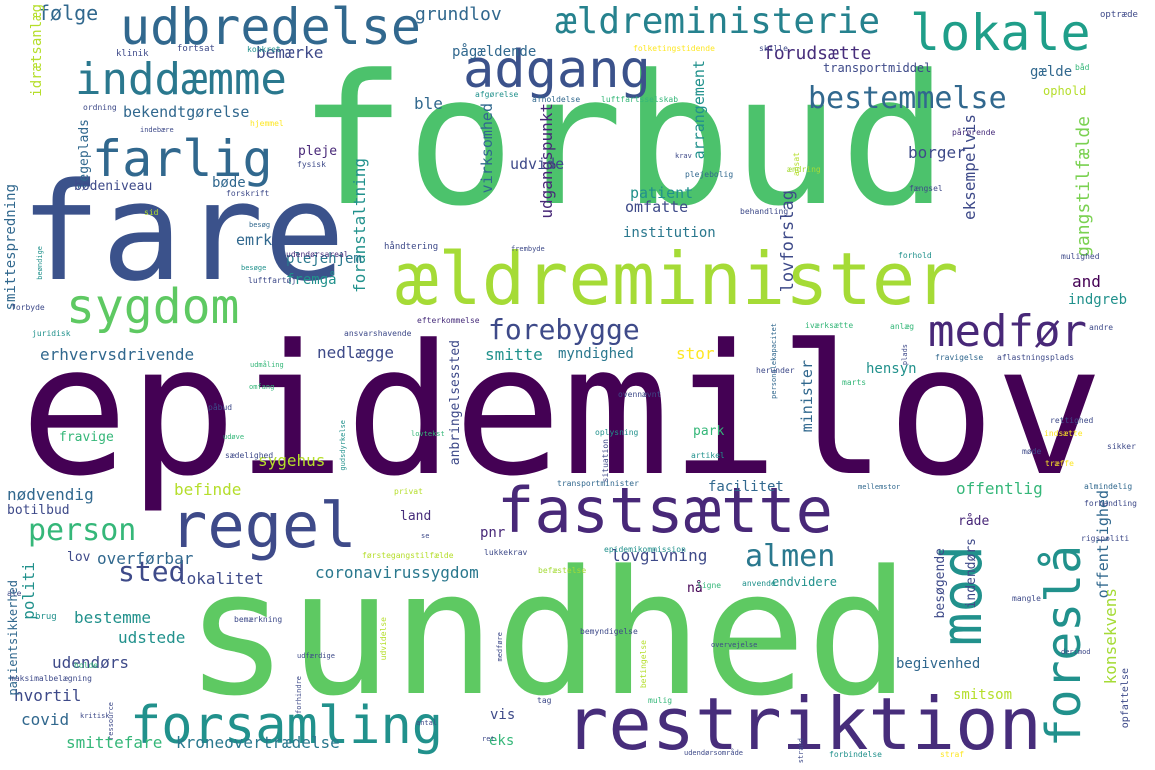  Describe the element at coordinates (764, 211) in the screenshot. I see `word-124: behandling` at that location.